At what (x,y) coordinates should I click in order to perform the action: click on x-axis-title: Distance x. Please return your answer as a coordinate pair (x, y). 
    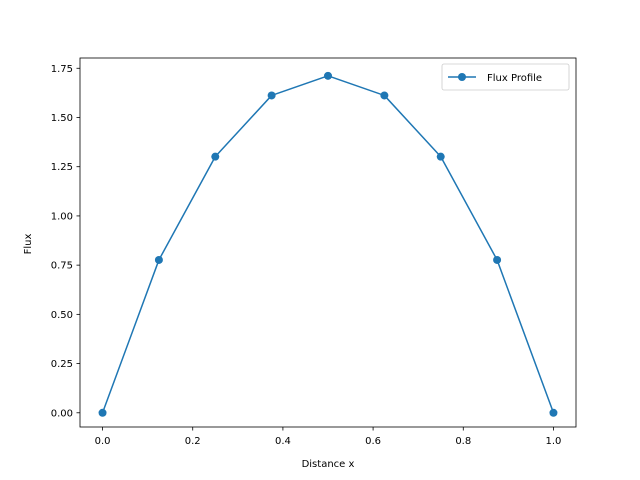
    Looking at the image, I should click on (328, 464).